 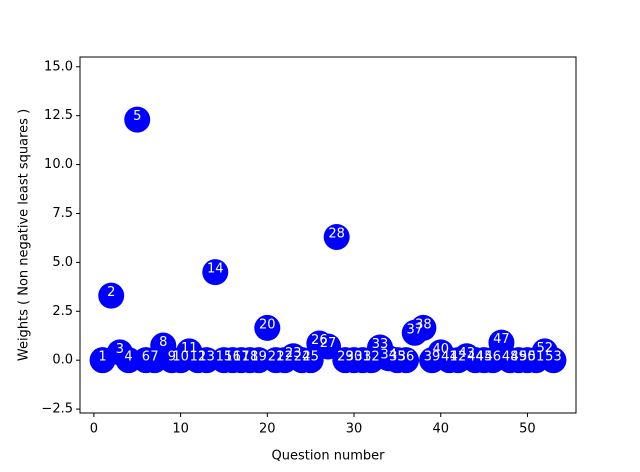 I want to click on point-label: 37, so click(x=414, y=329).